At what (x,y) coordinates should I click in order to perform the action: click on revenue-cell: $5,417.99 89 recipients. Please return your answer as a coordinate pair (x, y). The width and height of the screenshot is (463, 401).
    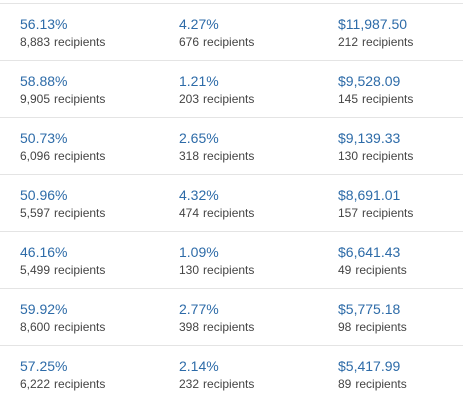
    Looking at the image, I should click on (372, 375).